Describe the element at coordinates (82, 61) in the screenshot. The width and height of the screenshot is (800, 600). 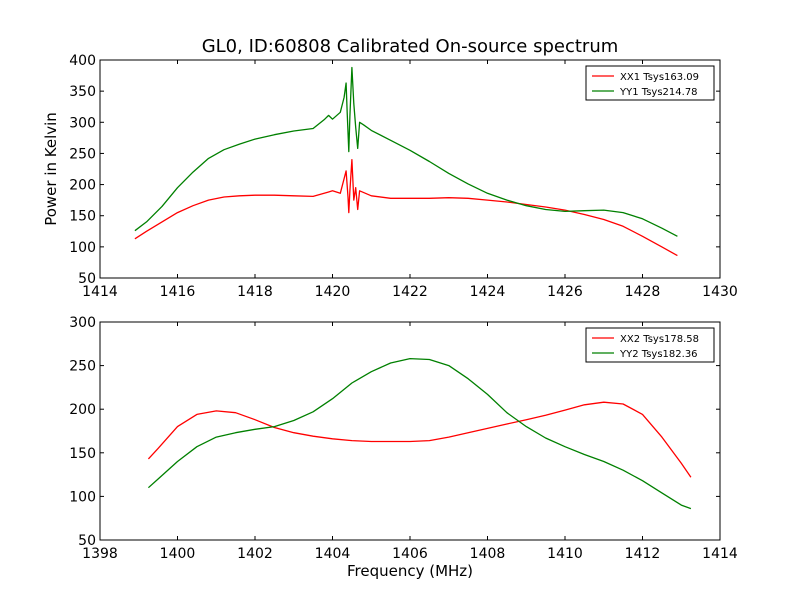
I see `y-tick-label: 400` at that location.